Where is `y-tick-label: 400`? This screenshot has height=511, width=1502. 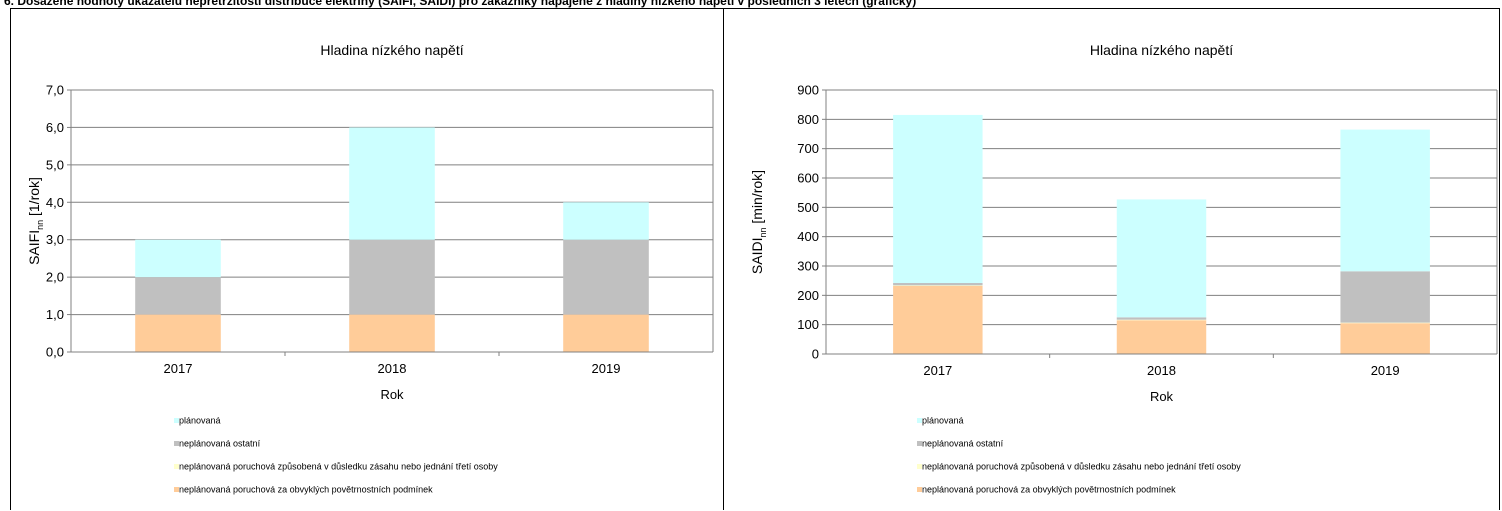 y-tick-label: 400 is located at coordinates (808, 236).